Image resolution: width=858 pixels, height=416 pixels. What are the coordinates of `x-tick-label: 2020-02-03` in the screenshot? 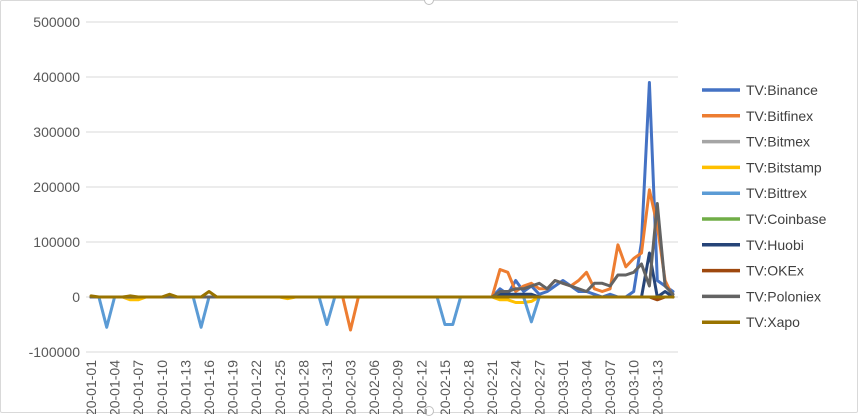 It's located at (351, 387).